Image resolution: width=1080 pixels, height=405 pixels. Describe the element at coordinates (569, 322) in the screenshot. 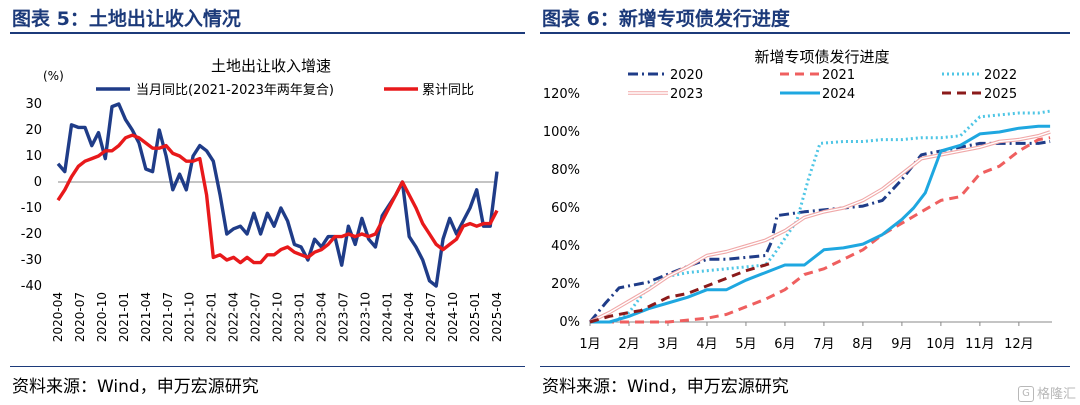

I see `chart2-y-tick: 0%` at that location.